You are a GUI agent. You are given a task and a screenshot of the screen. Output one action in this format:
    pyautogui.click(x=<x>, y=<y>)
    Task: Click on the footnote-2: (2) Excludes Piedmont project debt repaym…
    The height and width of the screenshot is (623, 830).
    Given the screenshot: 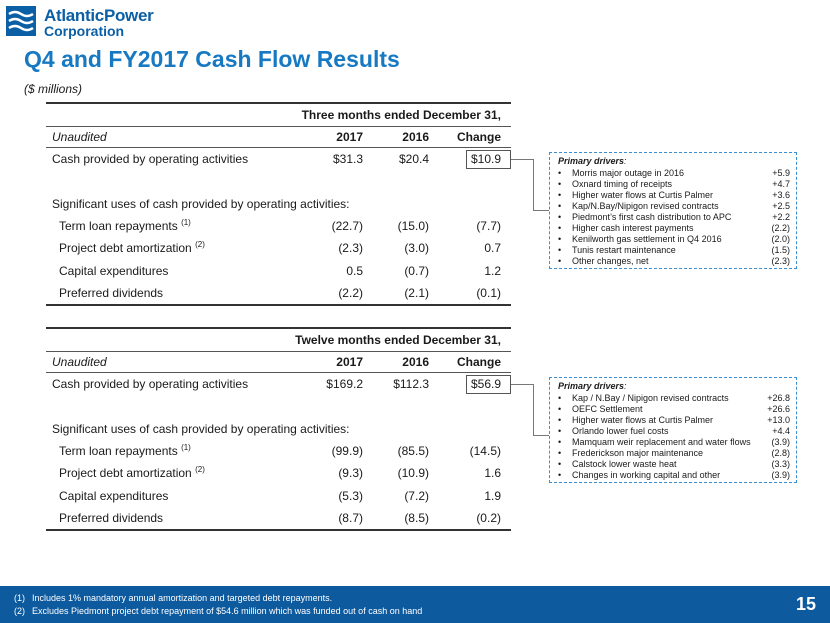 What is the action you would take?
    pyautogui.click(x=218, y=611)
    